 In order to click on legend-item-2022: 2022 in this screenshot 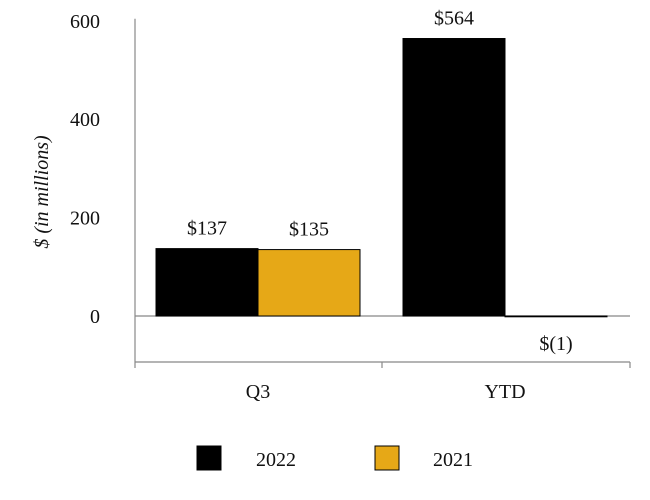, I will do `click(246, 458)`.